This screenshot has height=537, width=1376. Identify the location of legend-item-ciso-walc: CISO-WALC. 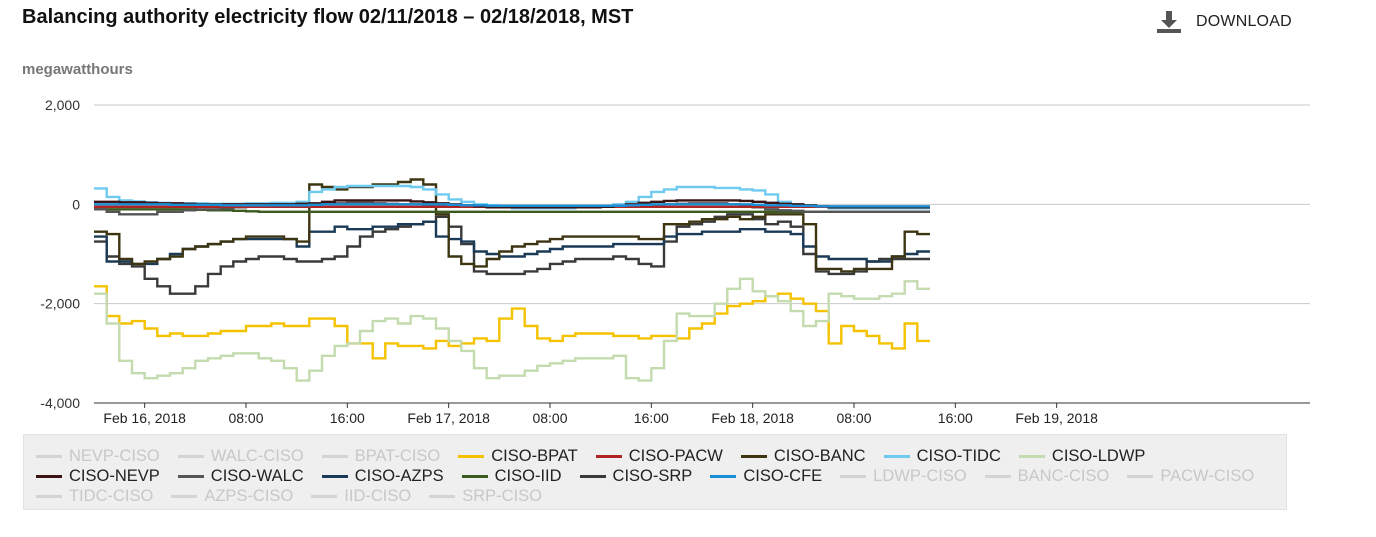
(240, 476).